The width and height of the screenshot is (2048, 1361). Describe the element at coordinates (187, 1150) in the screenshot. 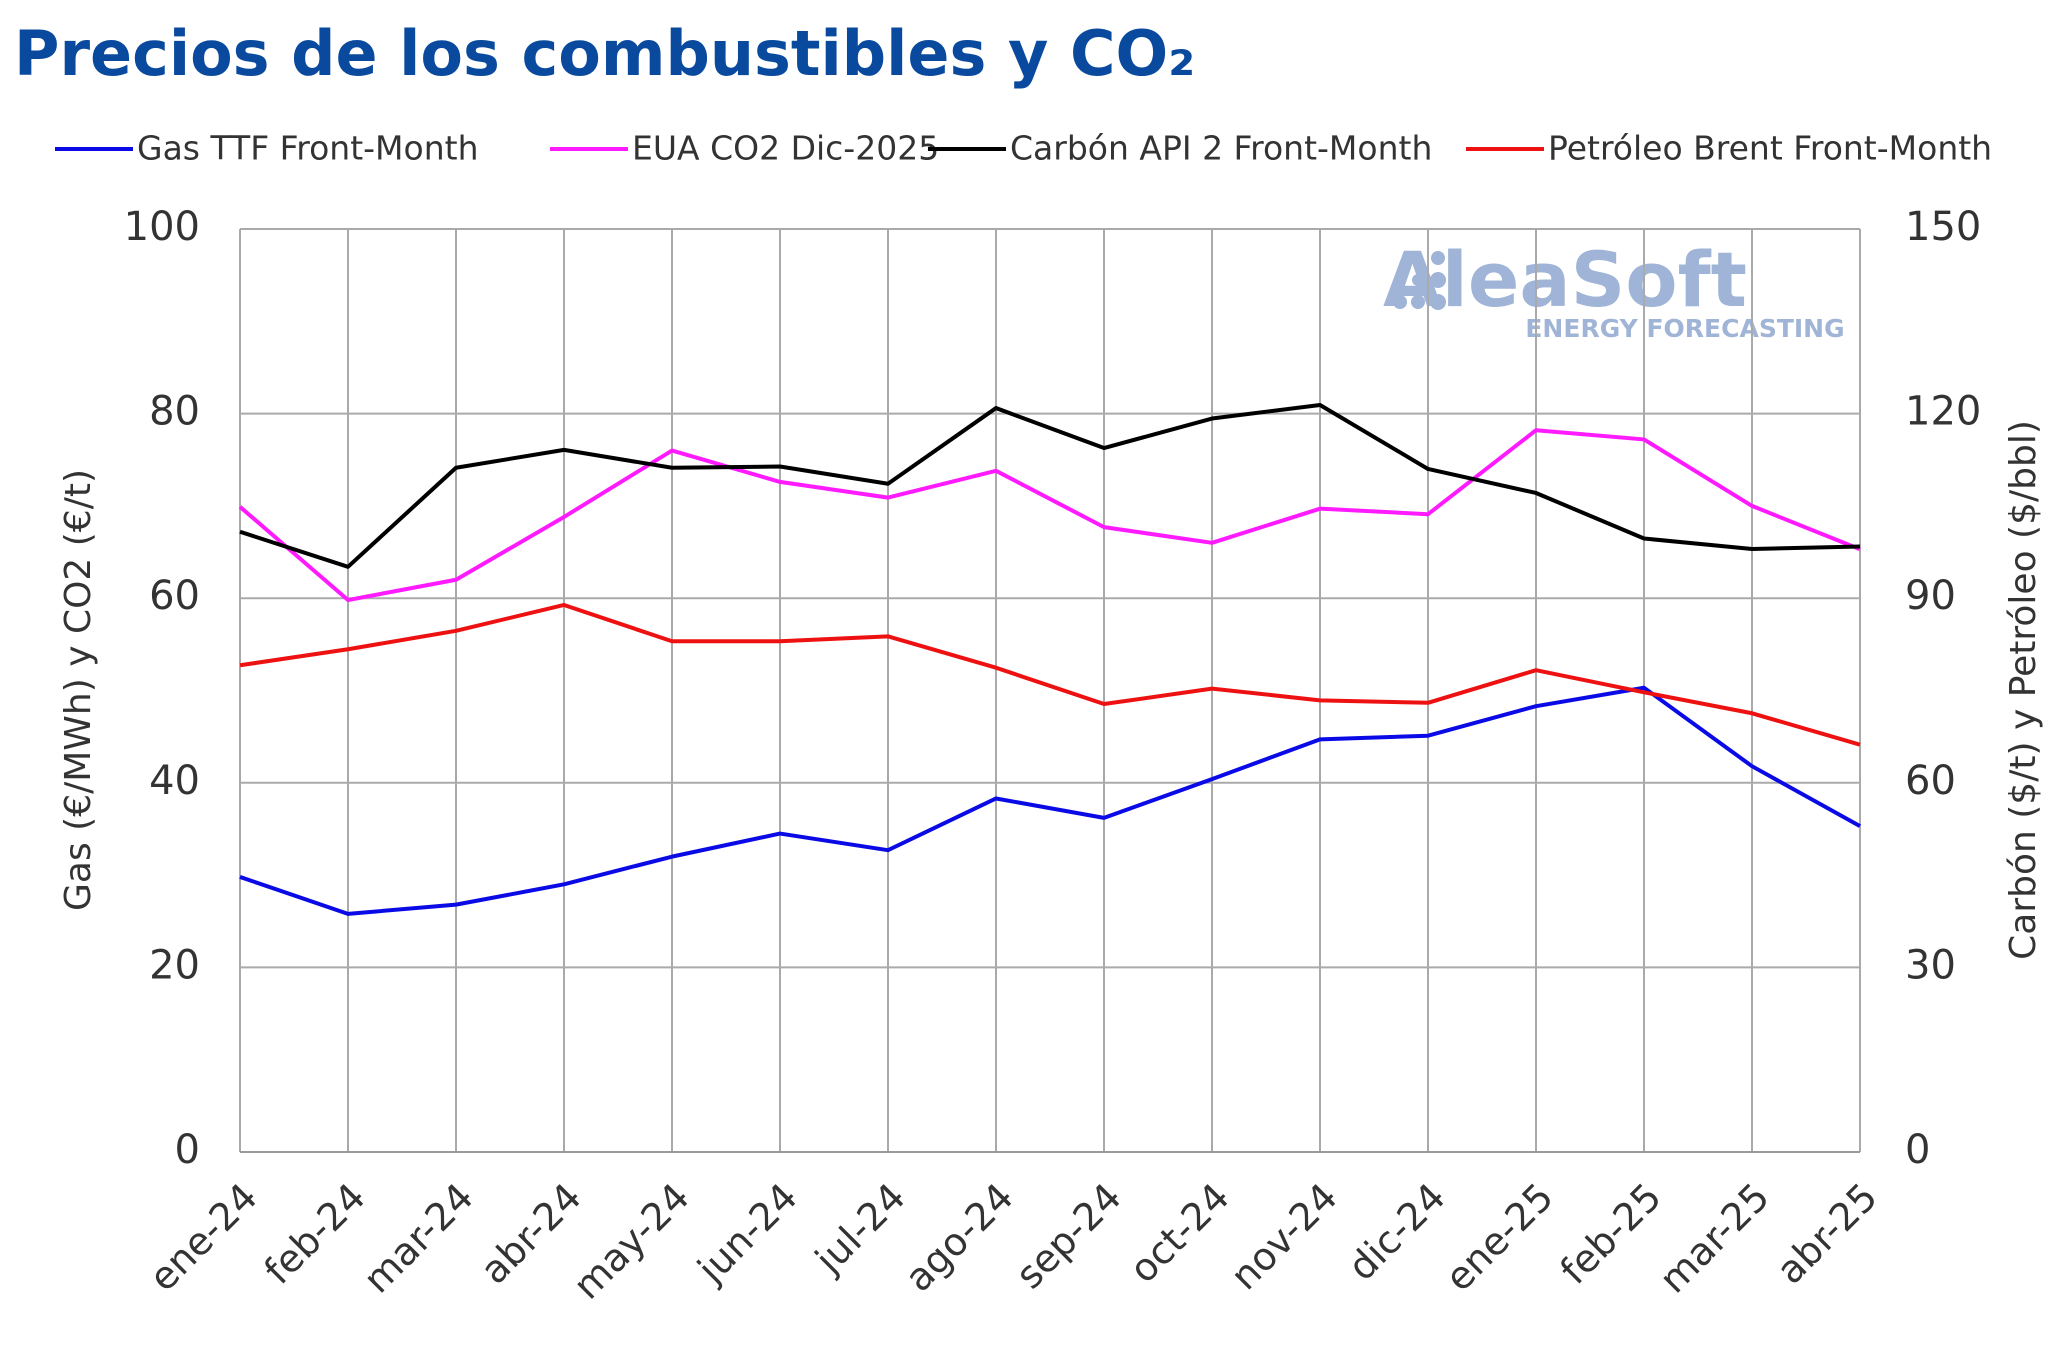

I see `y-tick-label: 0` at that location.